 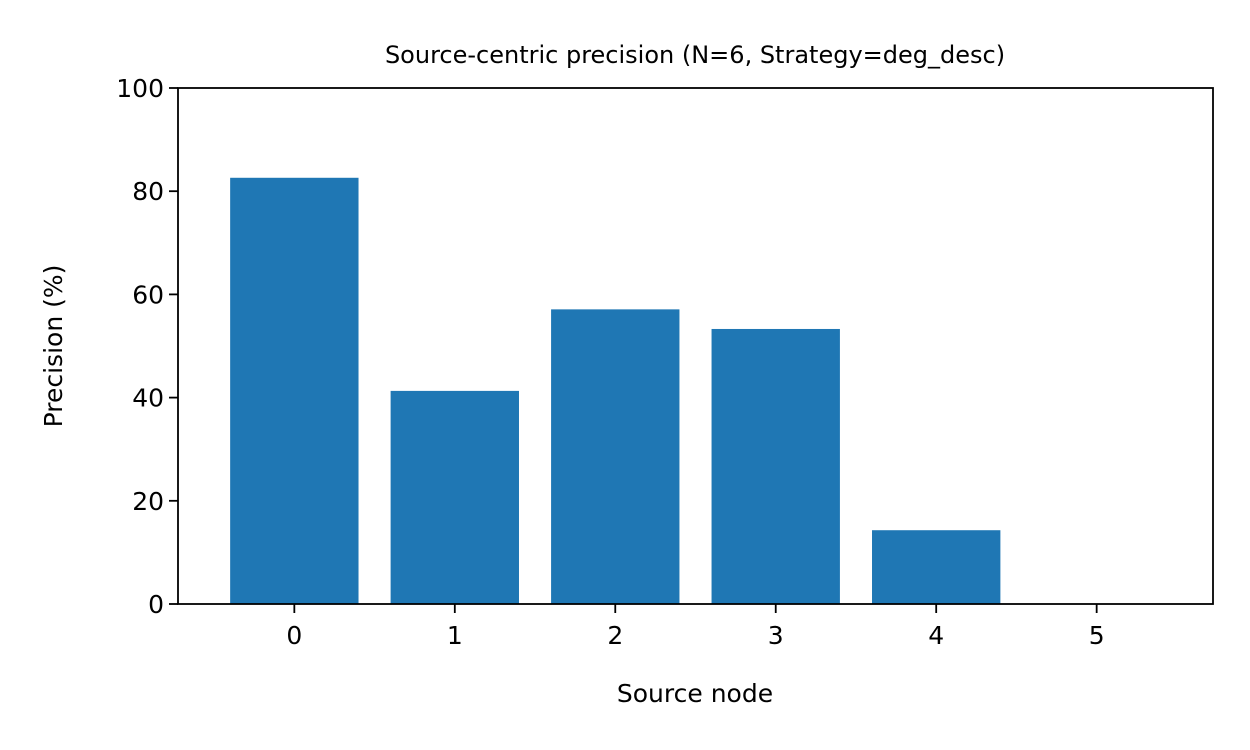 What do you see at coordinates (615, 635) in the screenshot?
I see `x-tick-label: 2` at bounding box center [615, 635].